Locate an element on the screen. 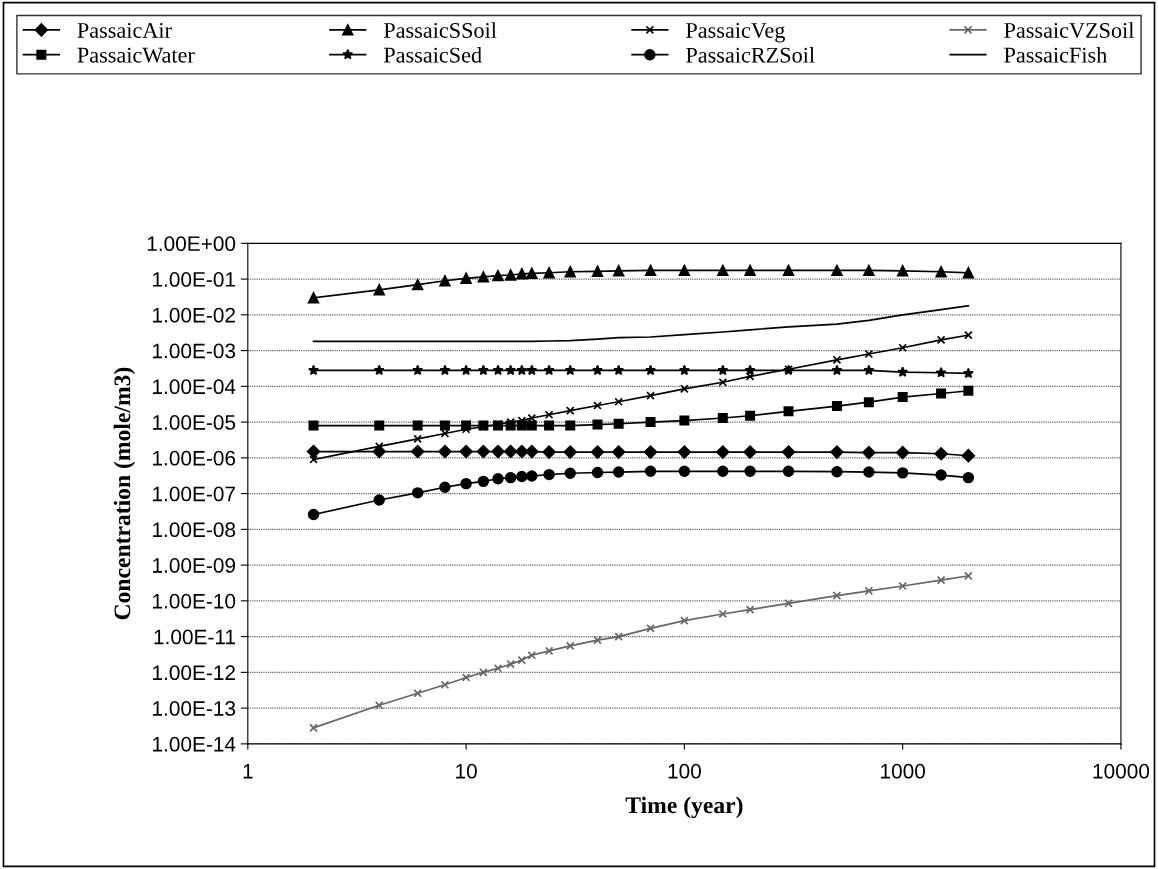  y-tick-label: 1.00E-03 is located at coordinates (194, 351).